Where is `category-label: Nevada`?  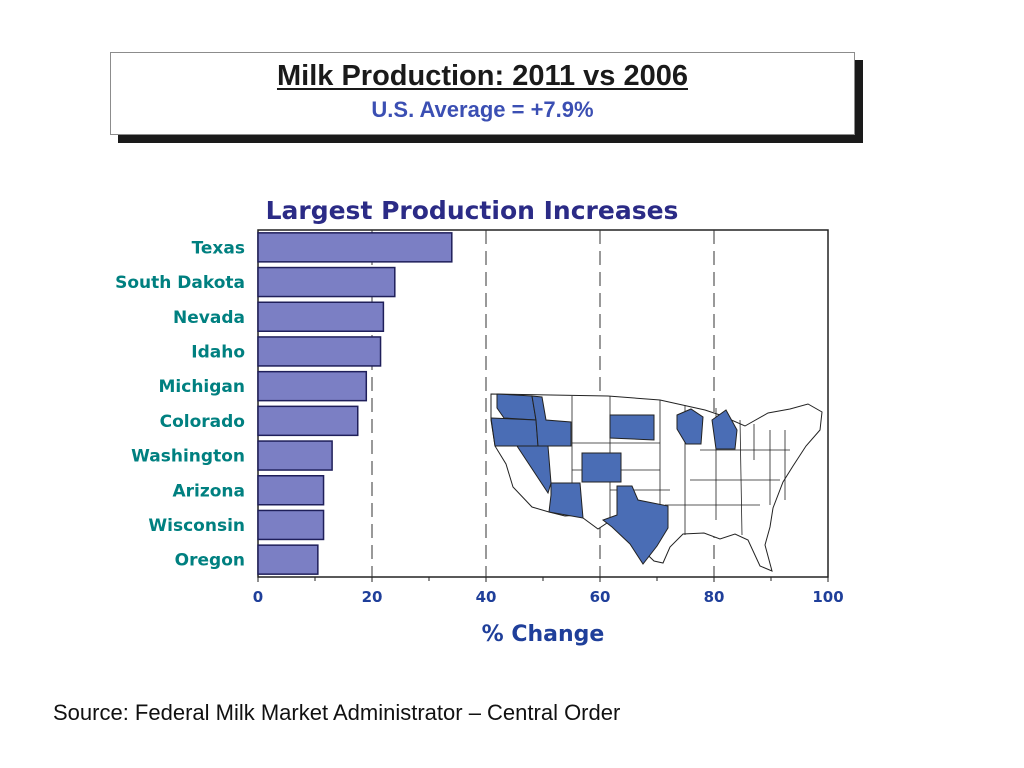 category-label: Nevada is located at coordinates (209, 318).